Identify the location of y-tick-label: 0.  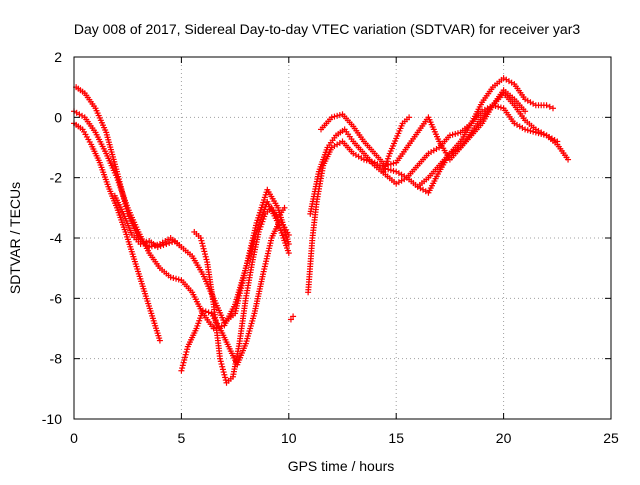
(58, 117).